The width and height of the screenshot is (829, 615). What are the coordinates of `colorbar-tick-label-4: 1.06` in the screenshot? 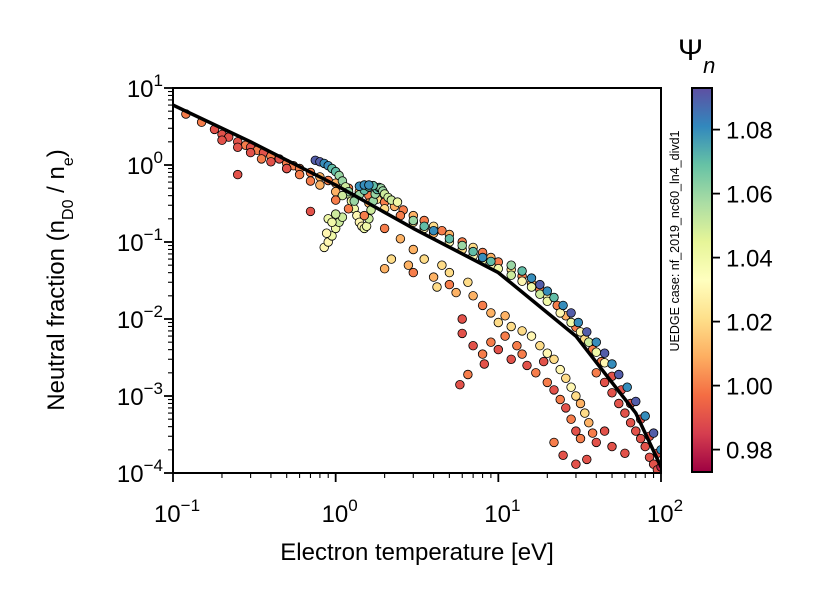 It's located at (749, 195).